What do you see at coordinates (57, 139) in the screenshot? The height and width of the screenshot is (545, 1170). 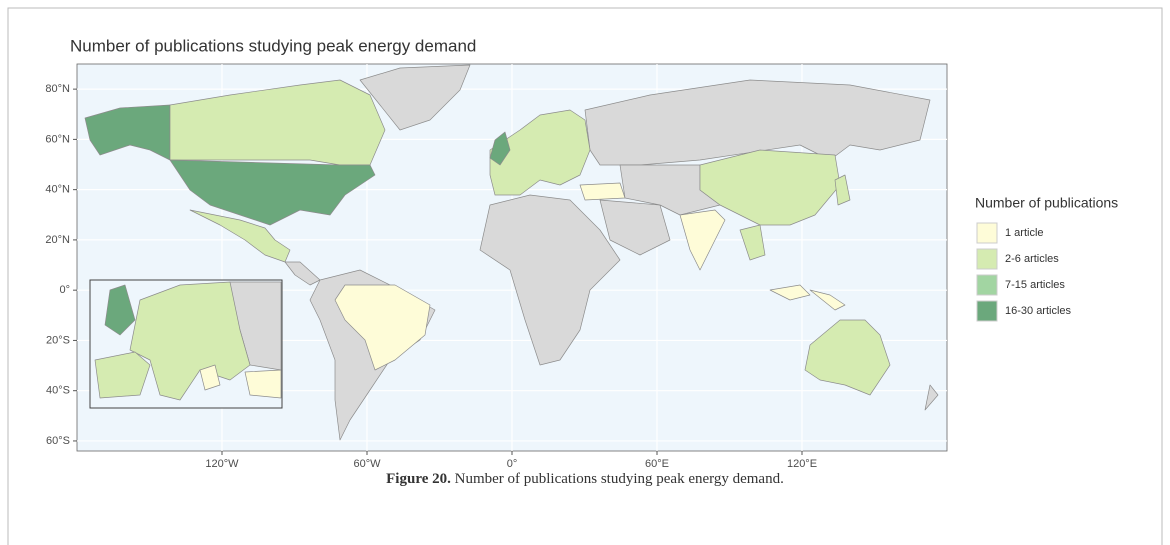 I see `y-tick-label: 60°N` at bounding box center [57, 139].